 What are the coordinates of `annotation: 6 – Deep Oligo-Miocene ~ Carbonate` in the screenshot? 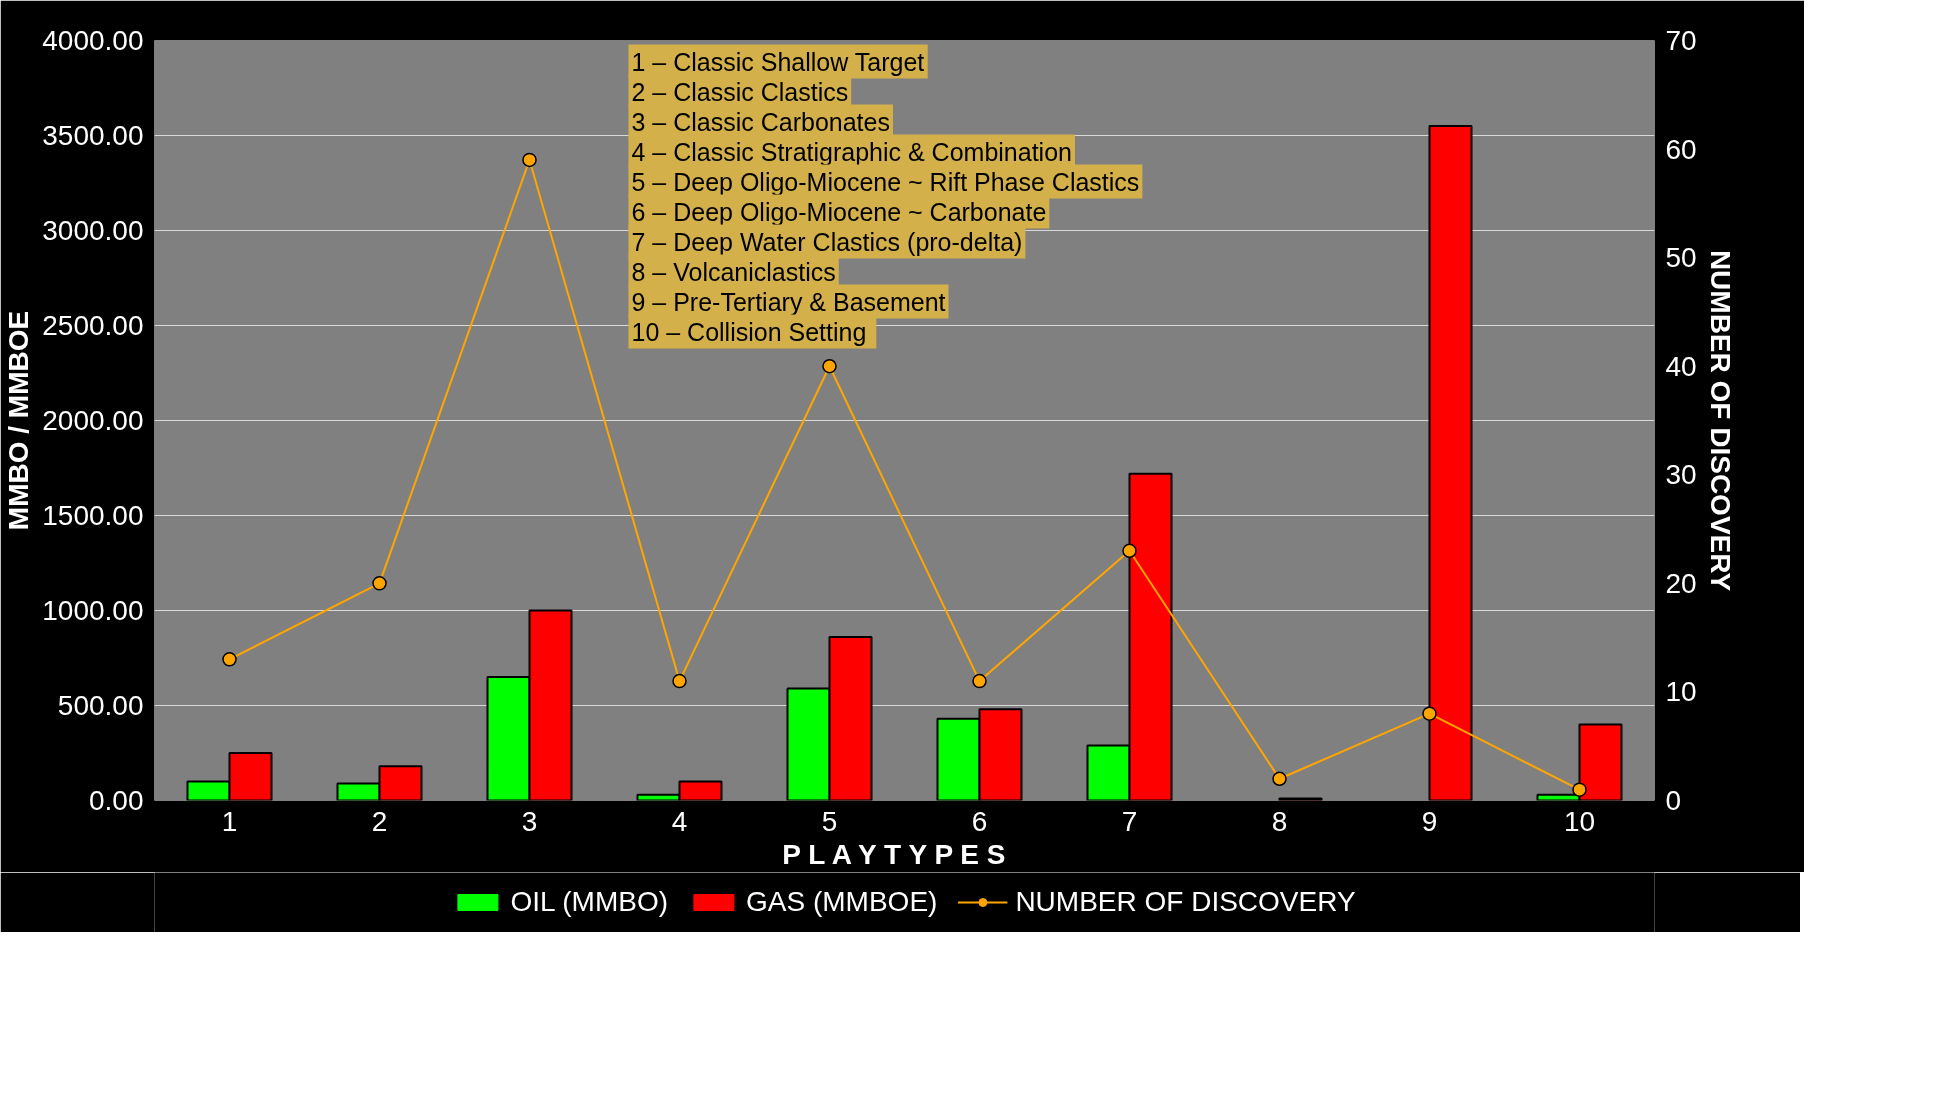 It's located at (839, 211).